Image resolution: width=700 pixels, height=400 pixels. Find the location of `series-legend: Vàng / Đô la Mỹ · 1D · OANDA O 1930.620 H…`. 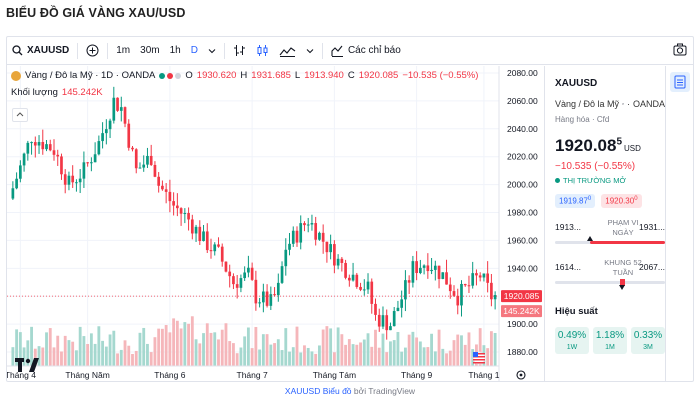

series-legend: Vàng / Đô la Mỹ · 1D · OANDA O 1930.620 H… is located at coordinates (244, 75).